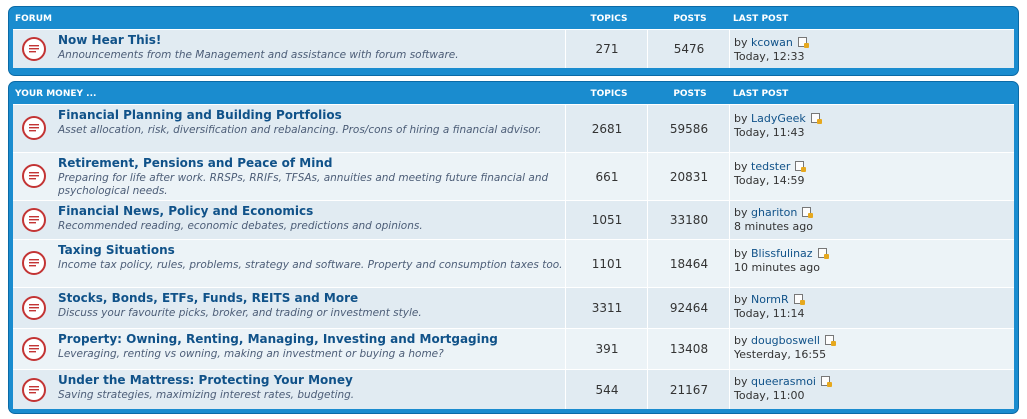 This screenshot has height=419, width=1027. What do you see at coordinates (195, 163) in the screenshot?
I see `forum-title-link: Retirement, Pensions and Peace of Mind` at bounding box center [195, 163].